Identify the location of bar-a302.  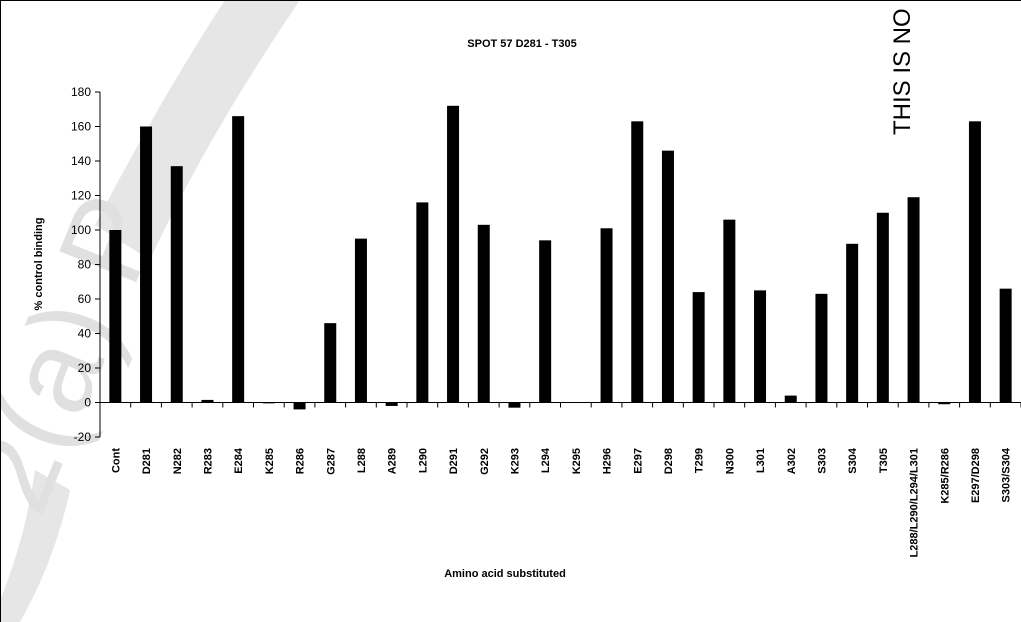
(790, 399).